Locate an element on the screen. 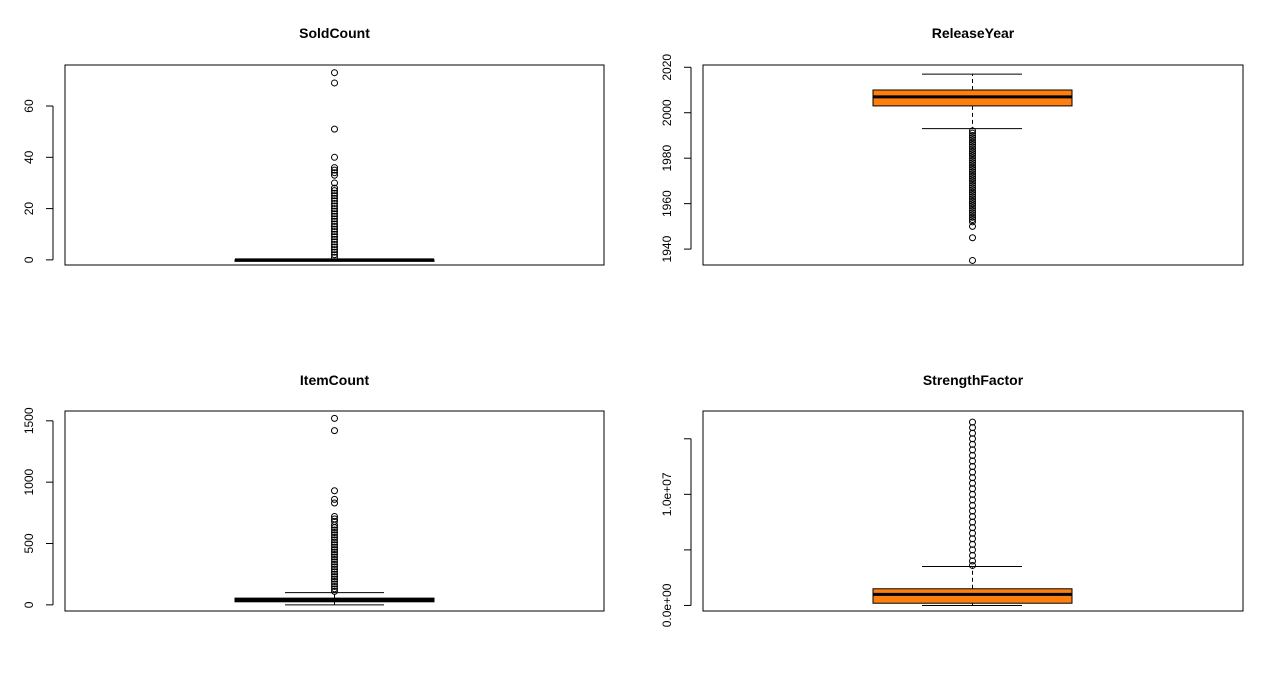  y-tick-label: 2020 is located at coordinates (667, 67).